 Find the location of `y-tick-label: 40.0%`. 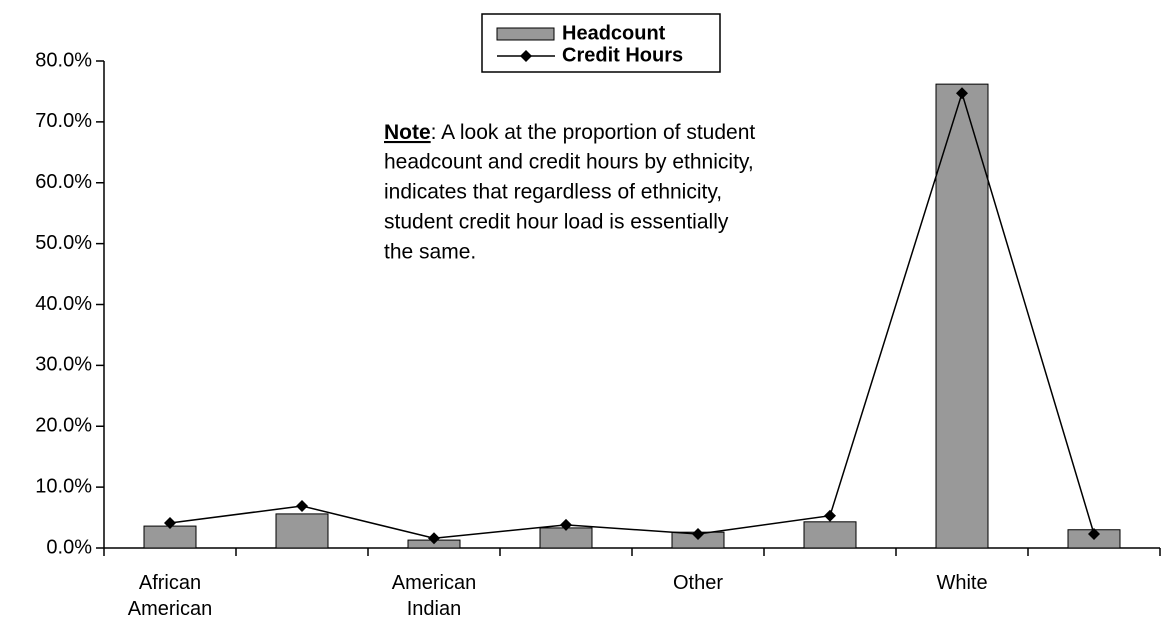

y-tick-label: 40.0% is located at coordinates (63, 304).